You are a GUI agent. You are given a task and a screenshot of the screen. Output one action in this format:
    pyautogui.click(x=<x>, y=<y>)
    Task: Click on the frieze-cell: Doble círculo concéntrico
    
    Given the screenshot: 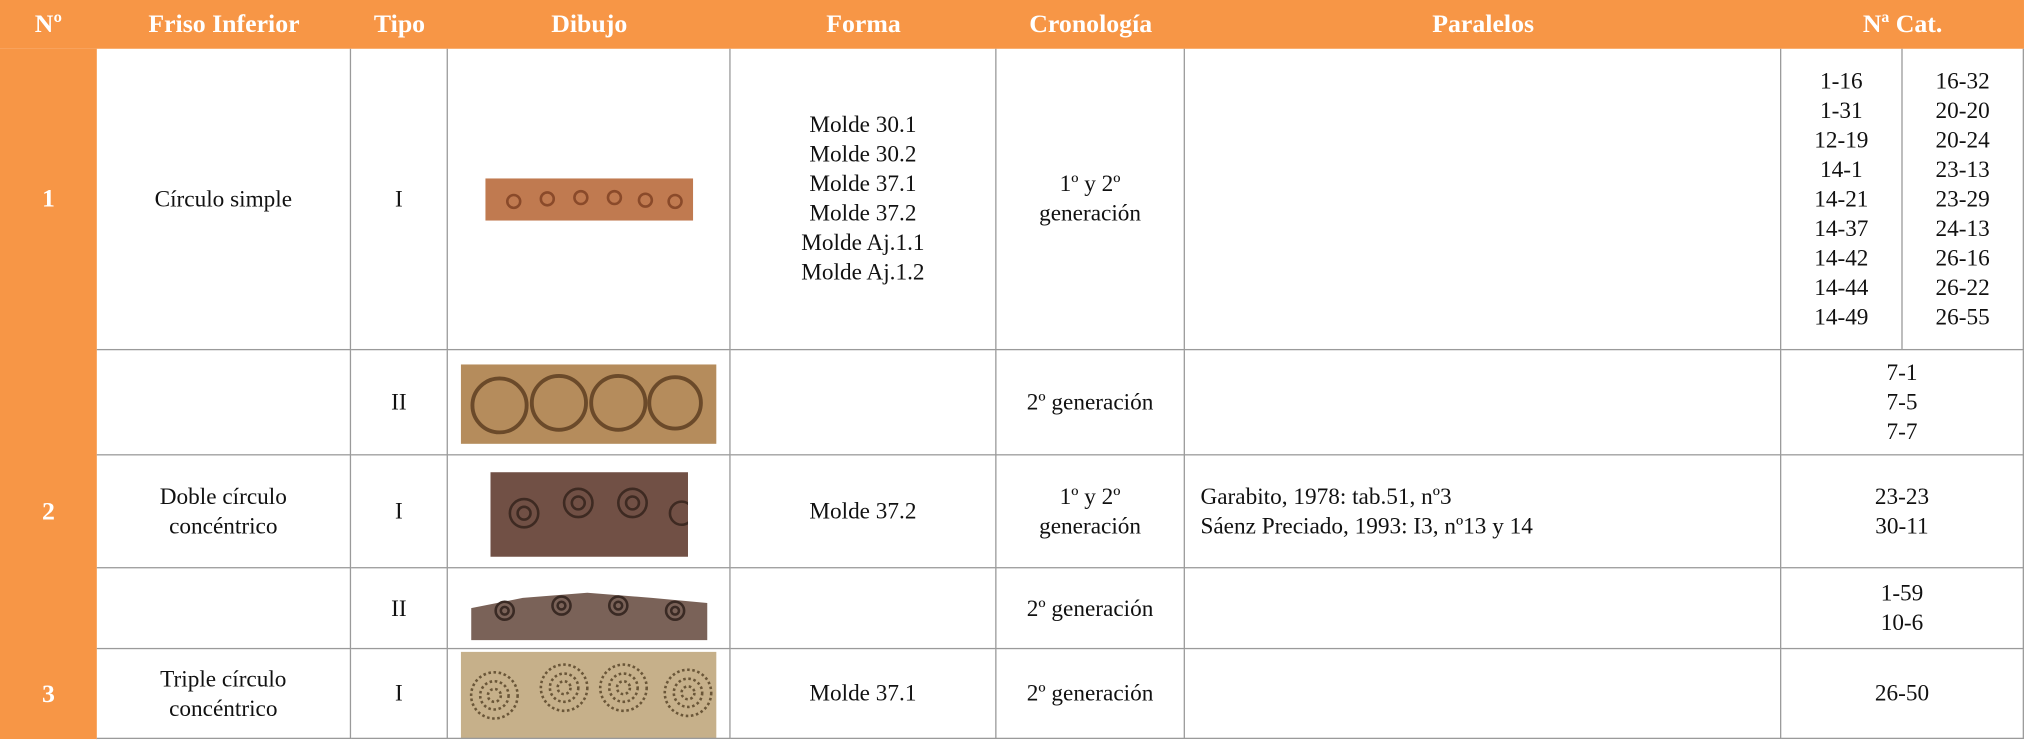 What is the action you would take?
    pyautogui.click(x=224, y=512)
    